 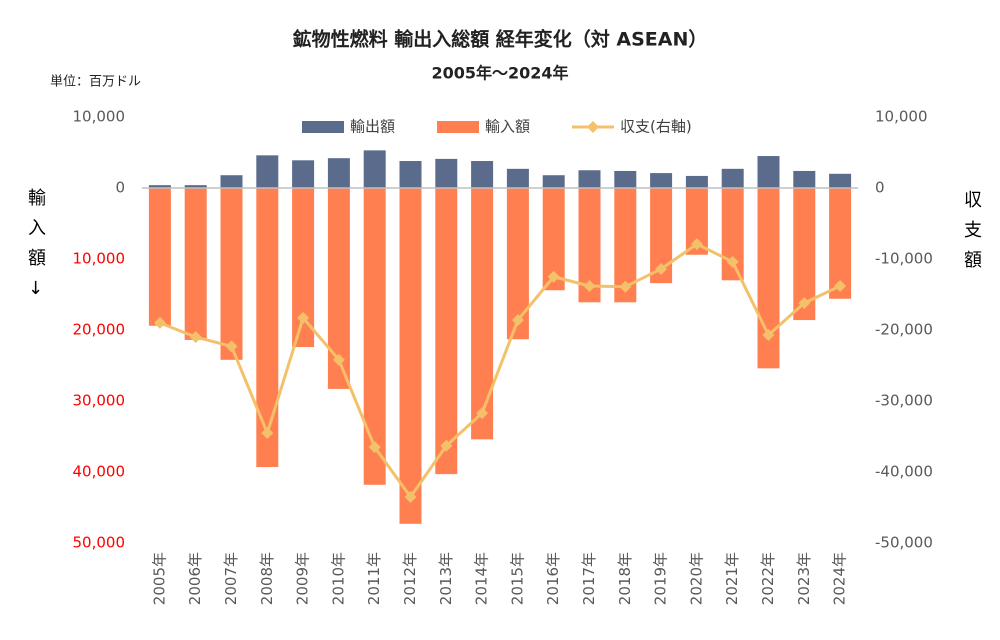 I want to click on x-tick-label: 2021年, so click(x=732, y=578).